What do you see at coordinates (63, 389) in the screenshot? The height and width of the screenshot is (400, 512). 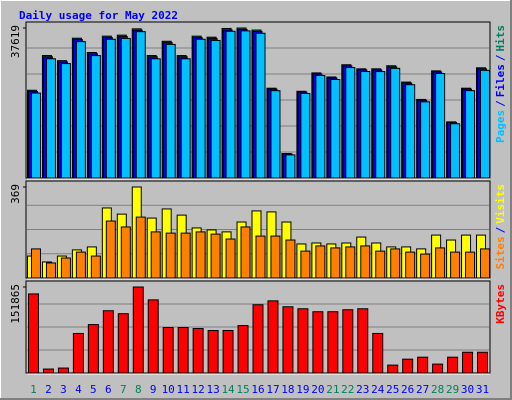 I see `x-tick-label: 3` at bounding box center [63, 389].